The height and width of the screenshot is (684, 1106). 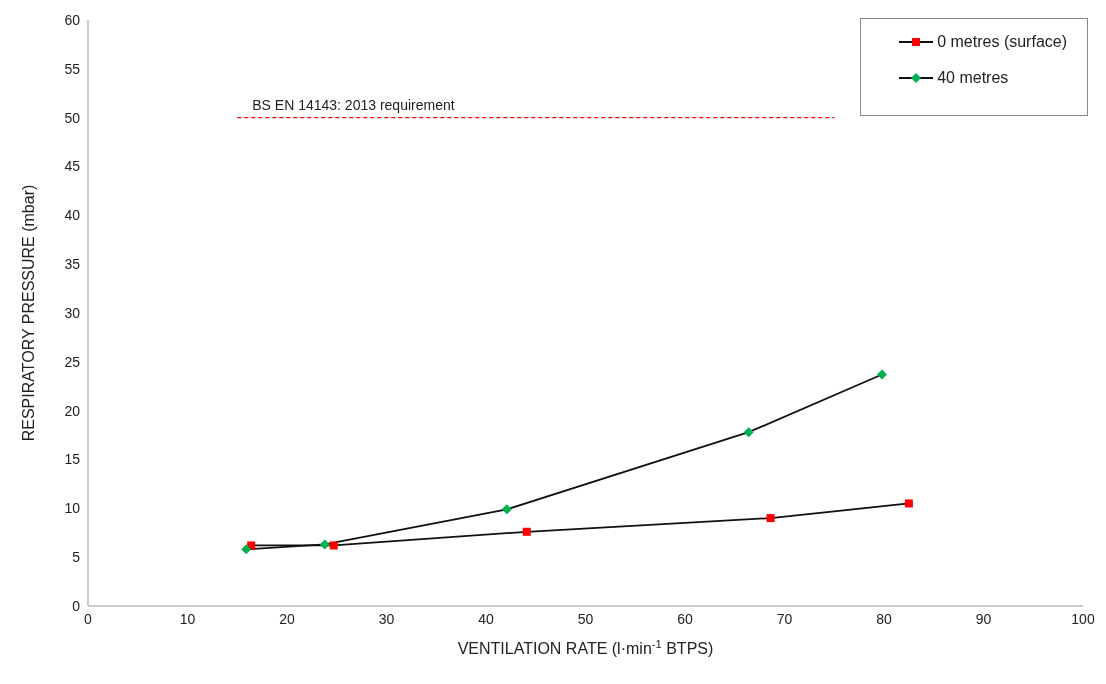 I want to click on y-tick-label: 60, so click(x=72, y=19).